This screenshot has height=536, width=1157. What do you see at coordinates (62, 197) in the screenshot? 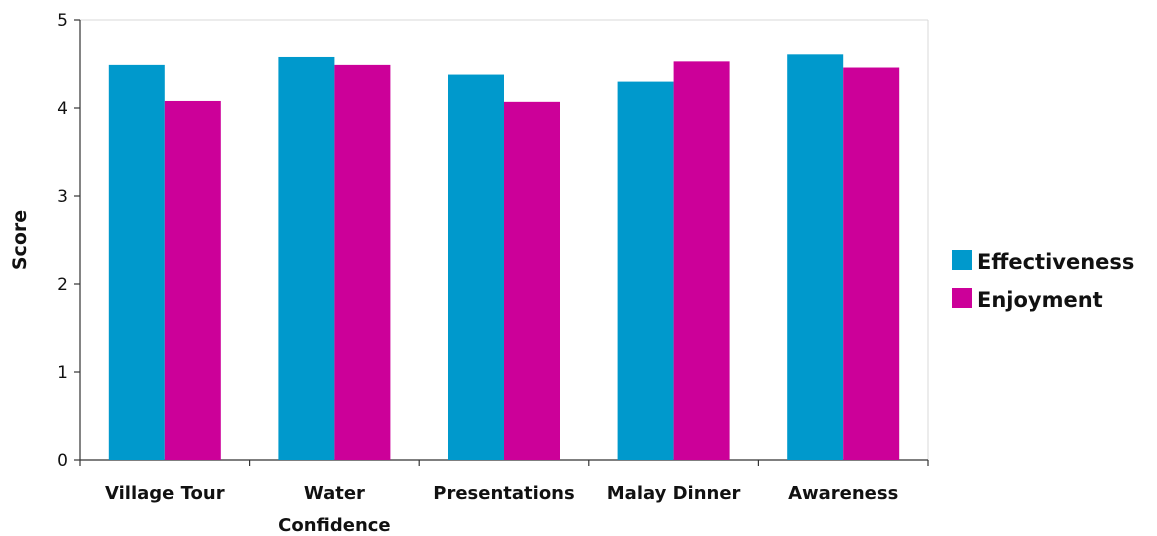
I see `y-tick-label: 3` at bounding box center [62, 197].